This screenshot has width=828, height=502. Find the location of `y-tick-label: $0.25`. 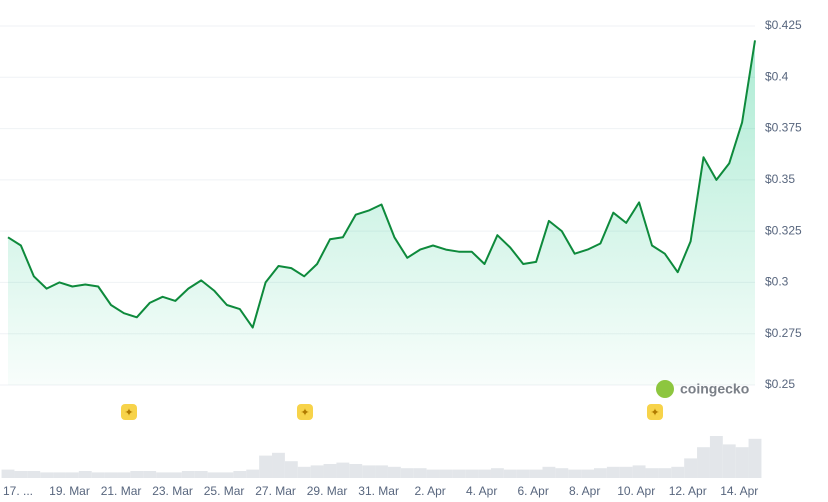

y-tick-label: $0.25 is located at coordinates (780, 384).